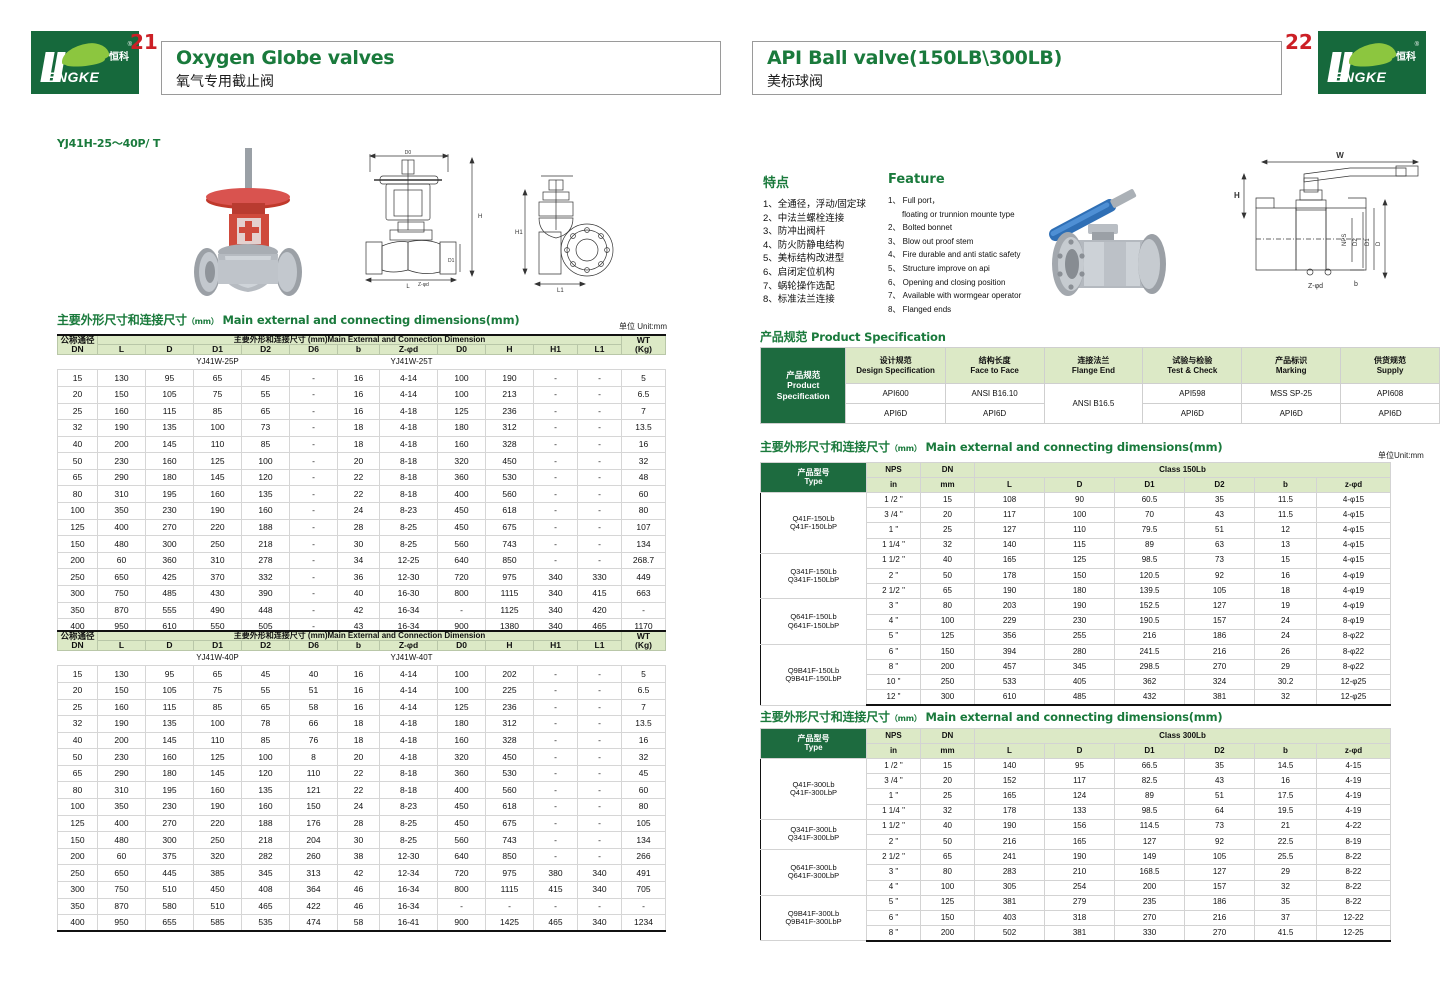 This screenshot has height=984, width=1440. What do you see at coordinates (265, 790) in the screenshot?
I see `cell-value: 135` at bounding box center [265, 790].